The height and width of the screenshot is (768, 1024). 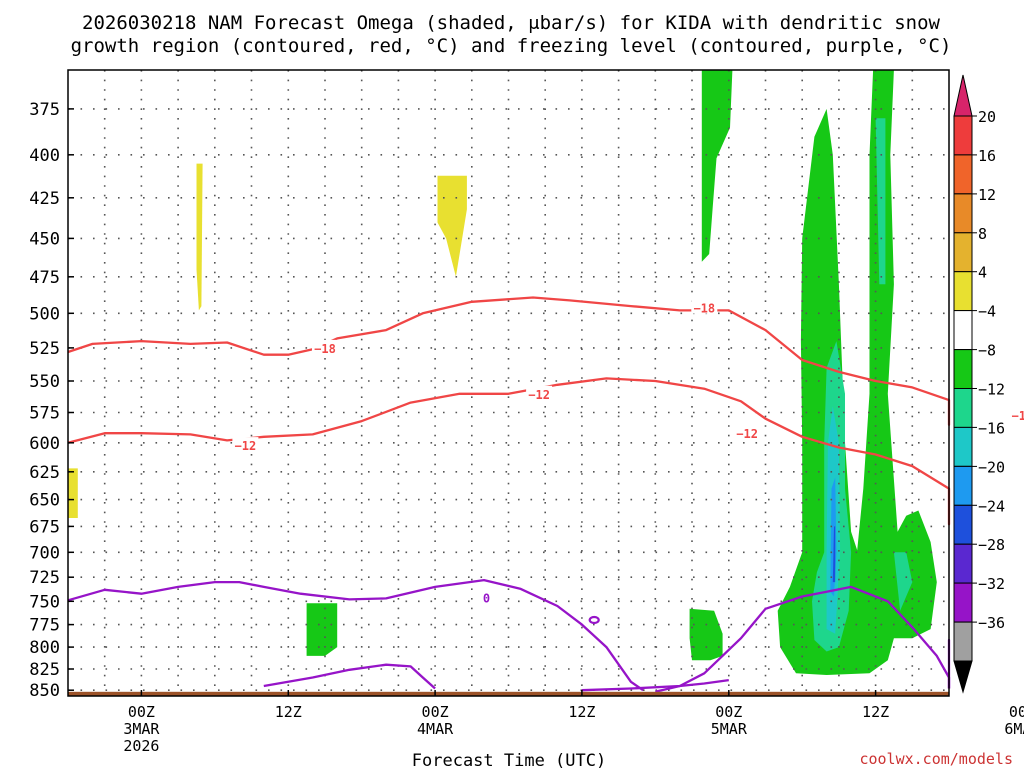 I want to click on colorbar: 20 16 12 8 4 −4 −8 −12 −16 −20 −24 −28 −32 −36, so click(x=979, y=384).